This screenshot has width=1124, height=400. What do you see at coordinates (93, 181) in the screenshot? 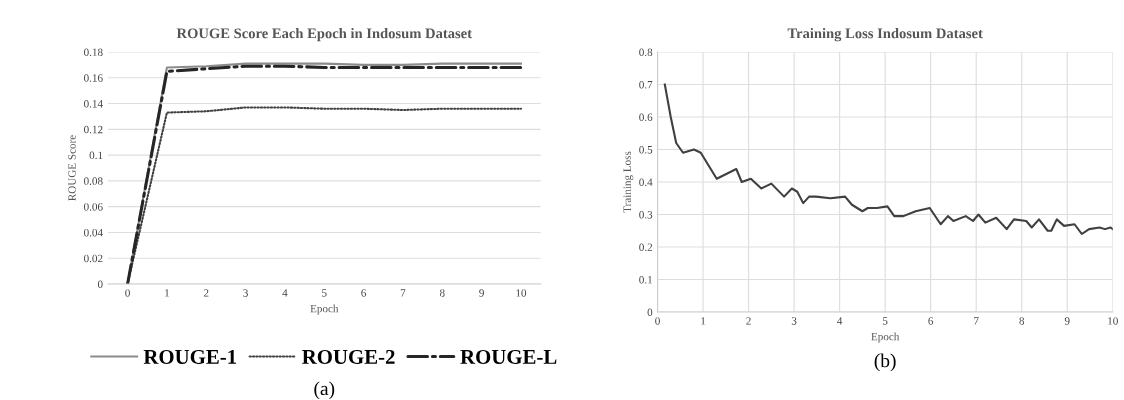
I see `y-tick-label: 0.08` at bounding box center [93, 181].